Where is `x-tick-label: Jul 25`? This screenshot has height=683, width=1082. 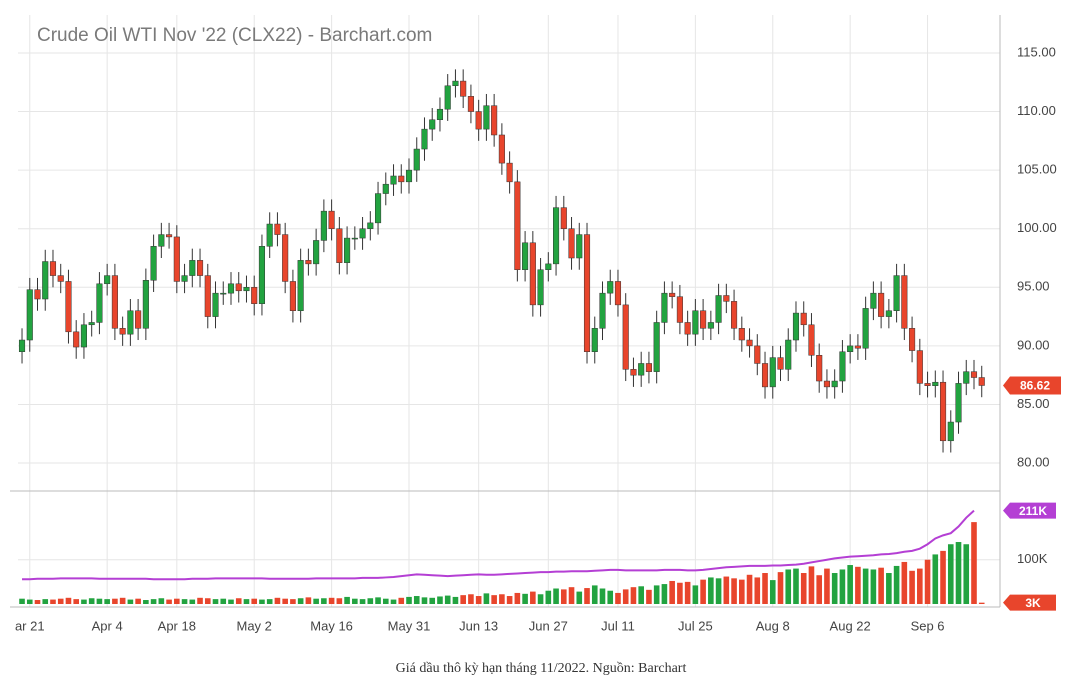
x-tick-label: Jul 25 is located at coordinates (695, 625).